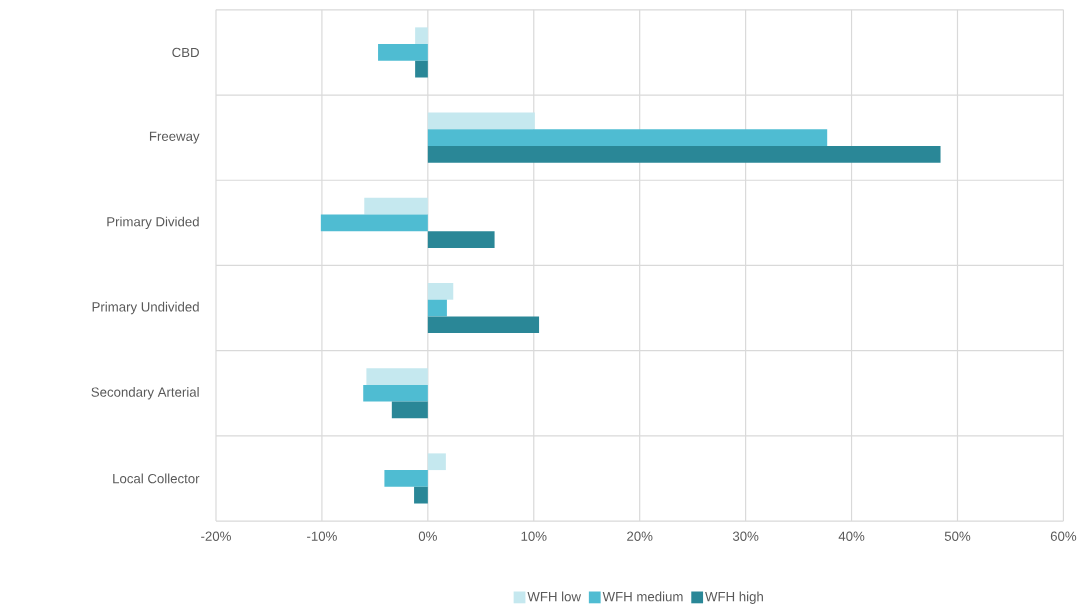  Describe the element at coordinates (640, 536) in the screenshot. I see `x-tick-label: 20%` at that location.